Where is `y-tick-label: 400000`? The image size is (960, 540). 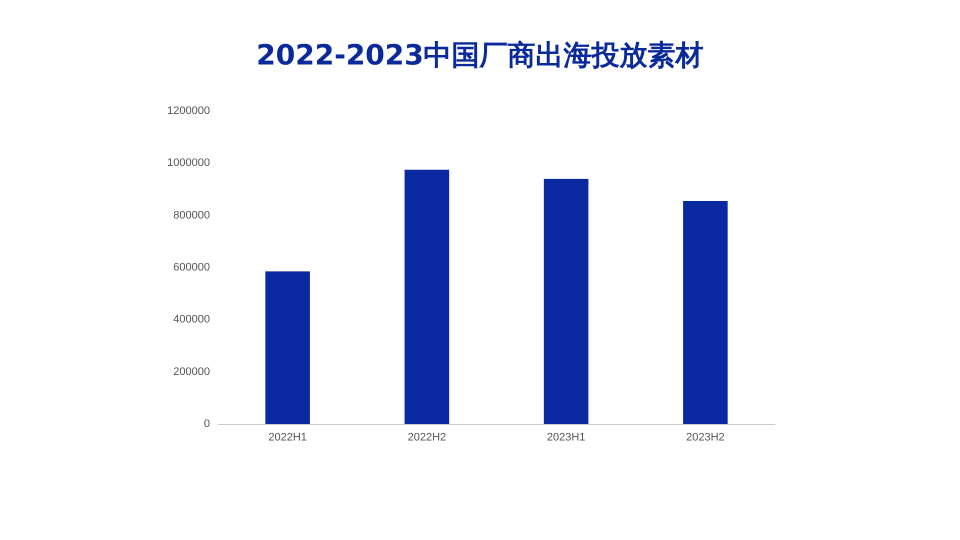
y-tick-label: 400000 is located at coordinates (191, 320).